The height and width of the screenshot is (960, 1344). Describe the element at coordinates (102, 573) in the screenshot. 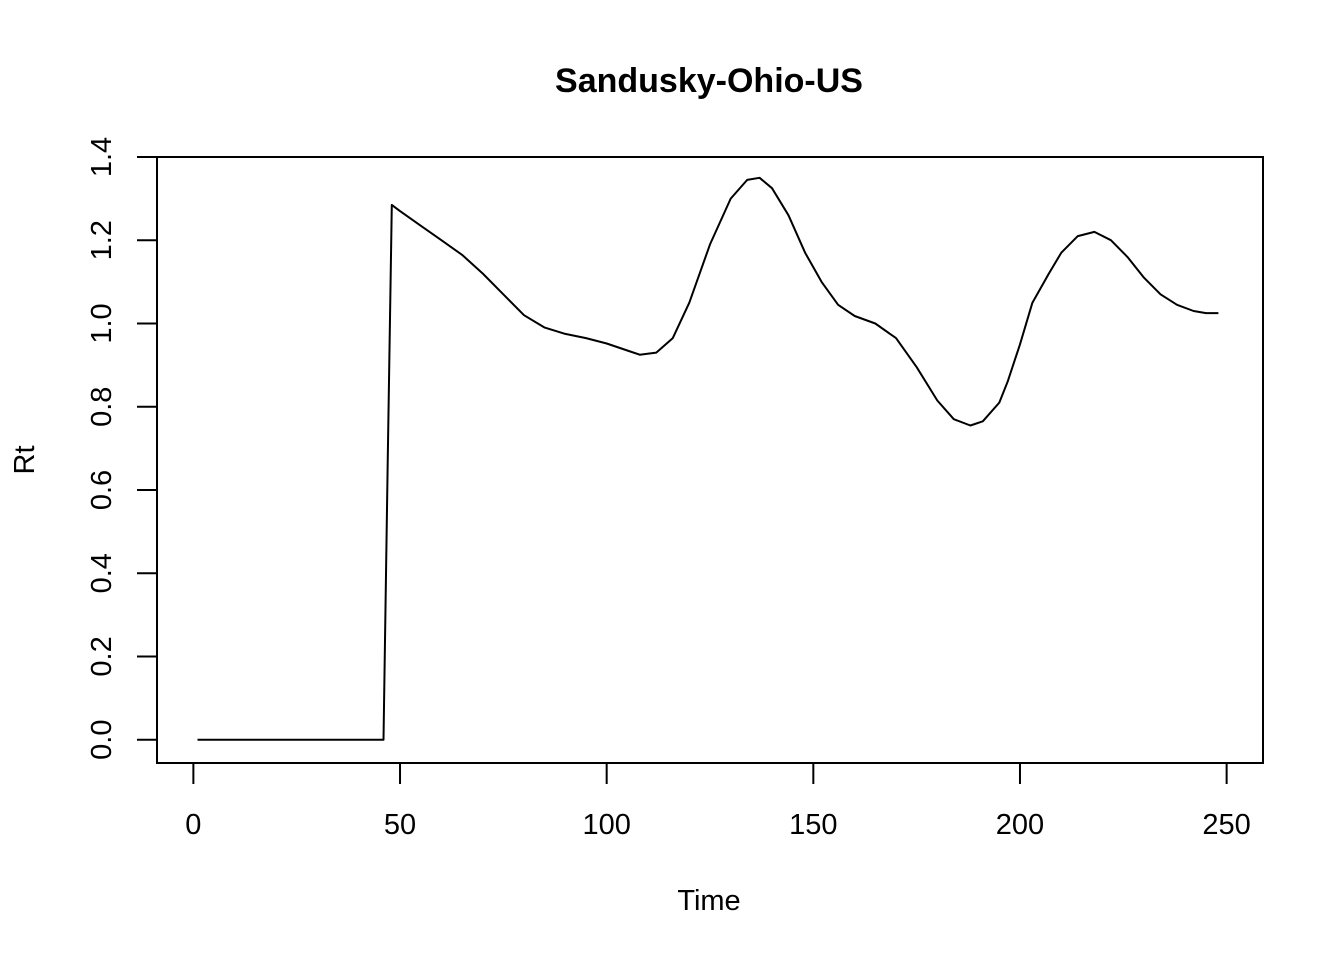

I see `y-tick-label: 0.4` at that location.